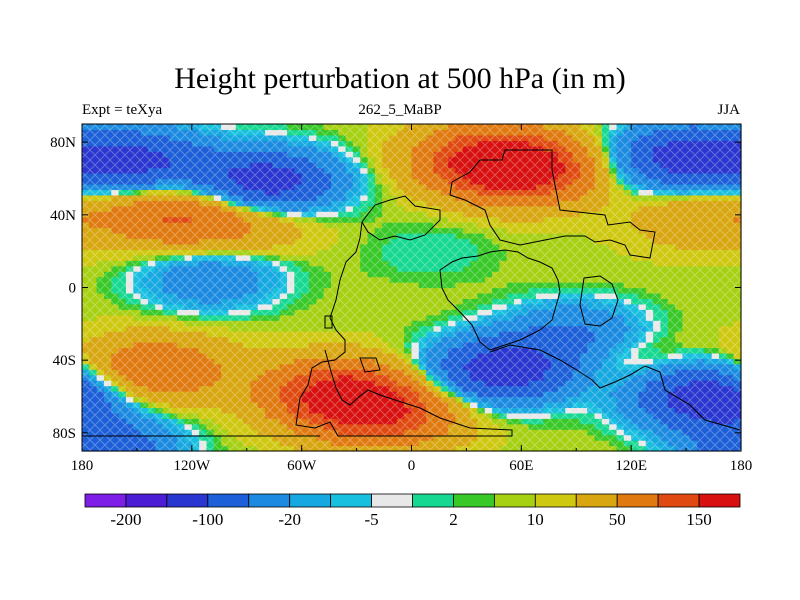 The width and height of the screenshot is (800, 600). I want to click on chart-title: Height perturbation at 500 hPa (in m), so click(400, 78).